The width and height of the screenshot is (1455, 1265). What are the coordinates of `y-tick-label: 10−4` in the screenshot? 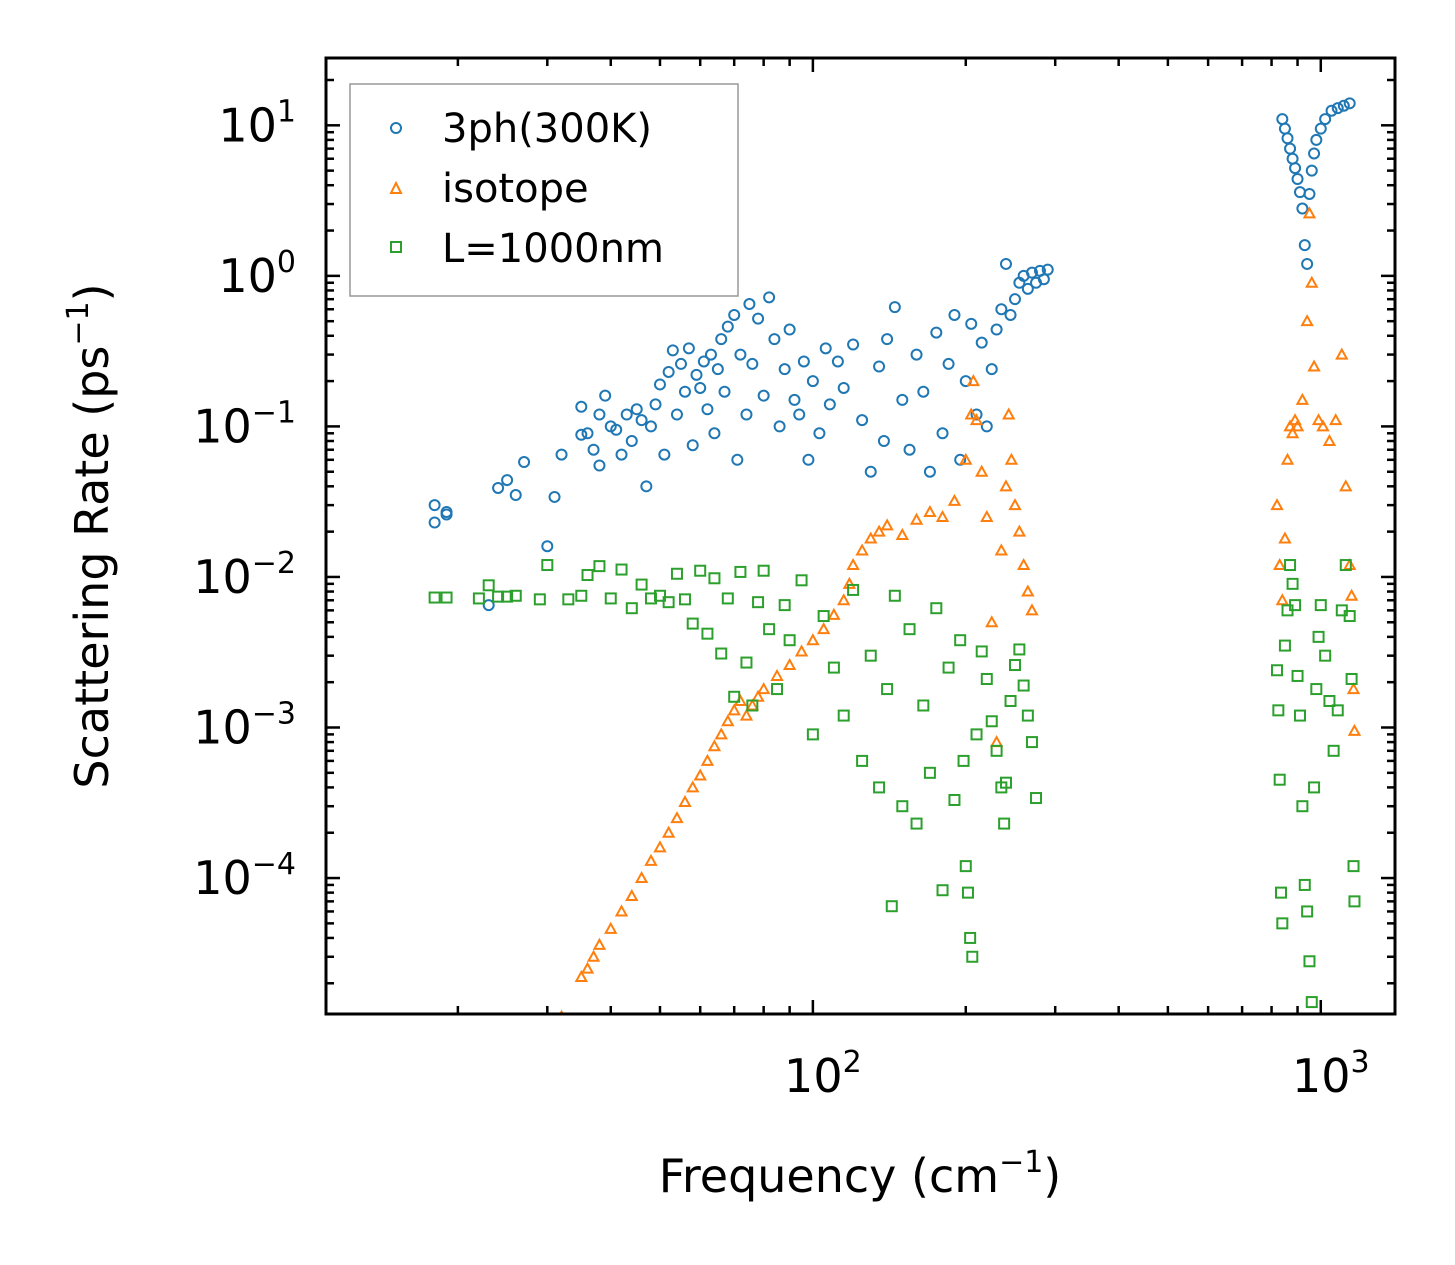 It's located at (244, 876).